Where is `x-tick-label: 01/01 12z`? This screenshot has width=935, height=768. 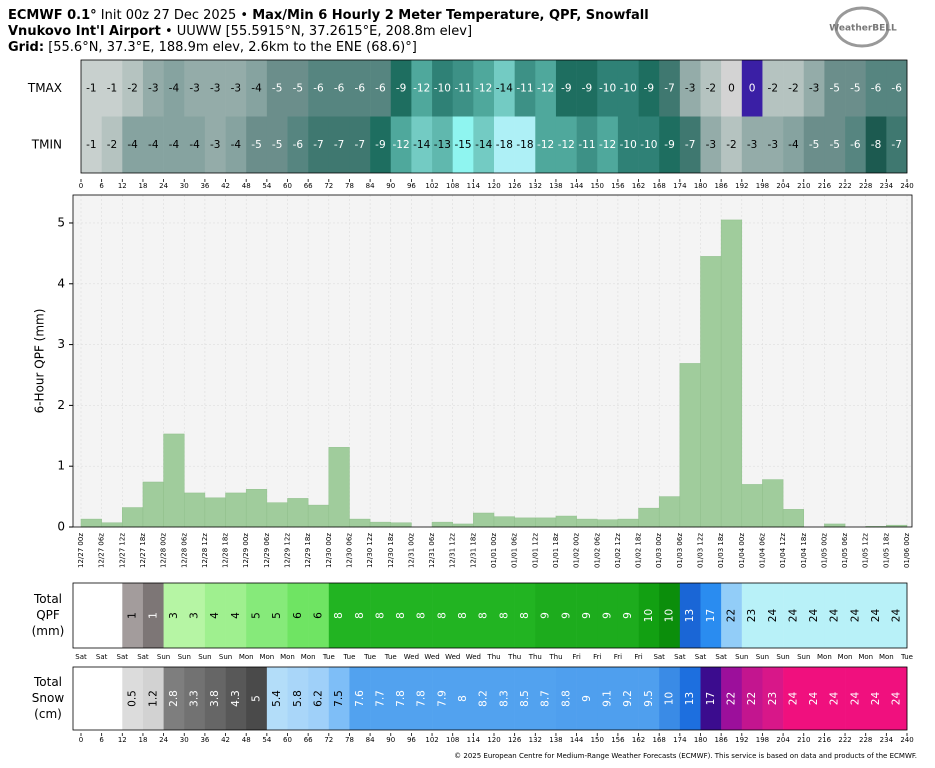
x-tick-label: 01/01 12z is located at coordinates (535, 550).